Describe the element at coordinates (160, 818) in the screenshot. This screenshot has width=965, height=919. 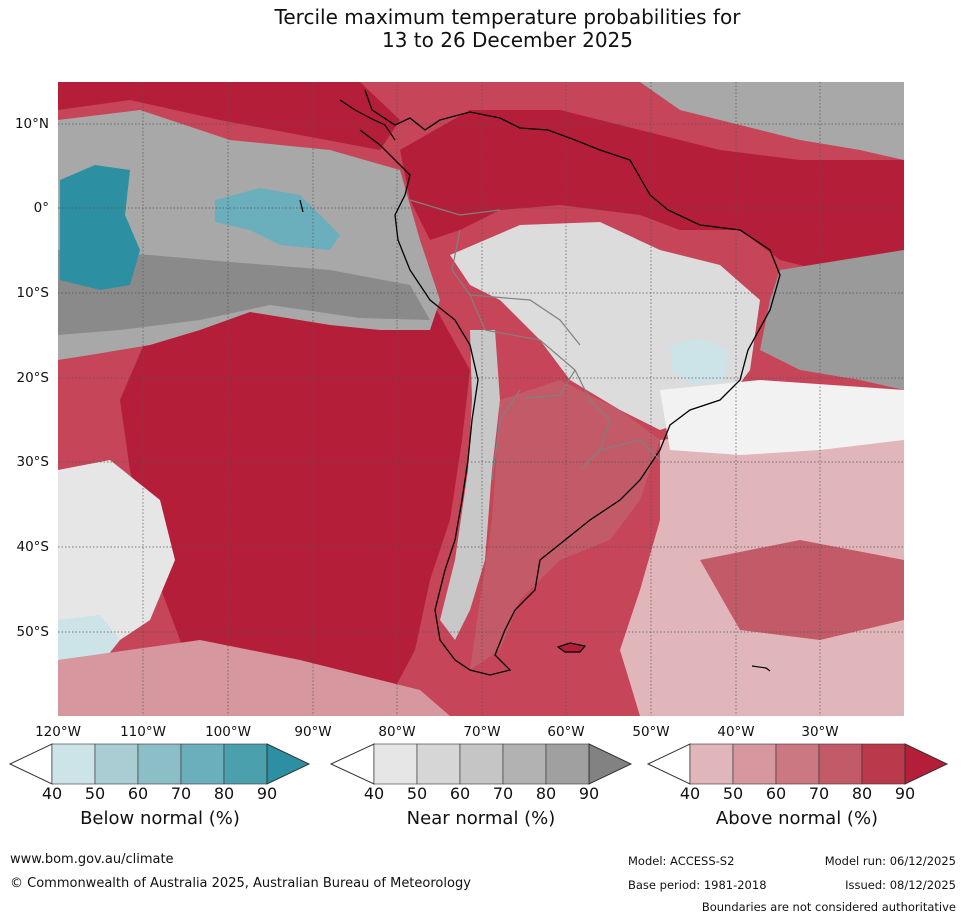
I see `colorbar-below-normal-label: Below normal (%)` at that location.